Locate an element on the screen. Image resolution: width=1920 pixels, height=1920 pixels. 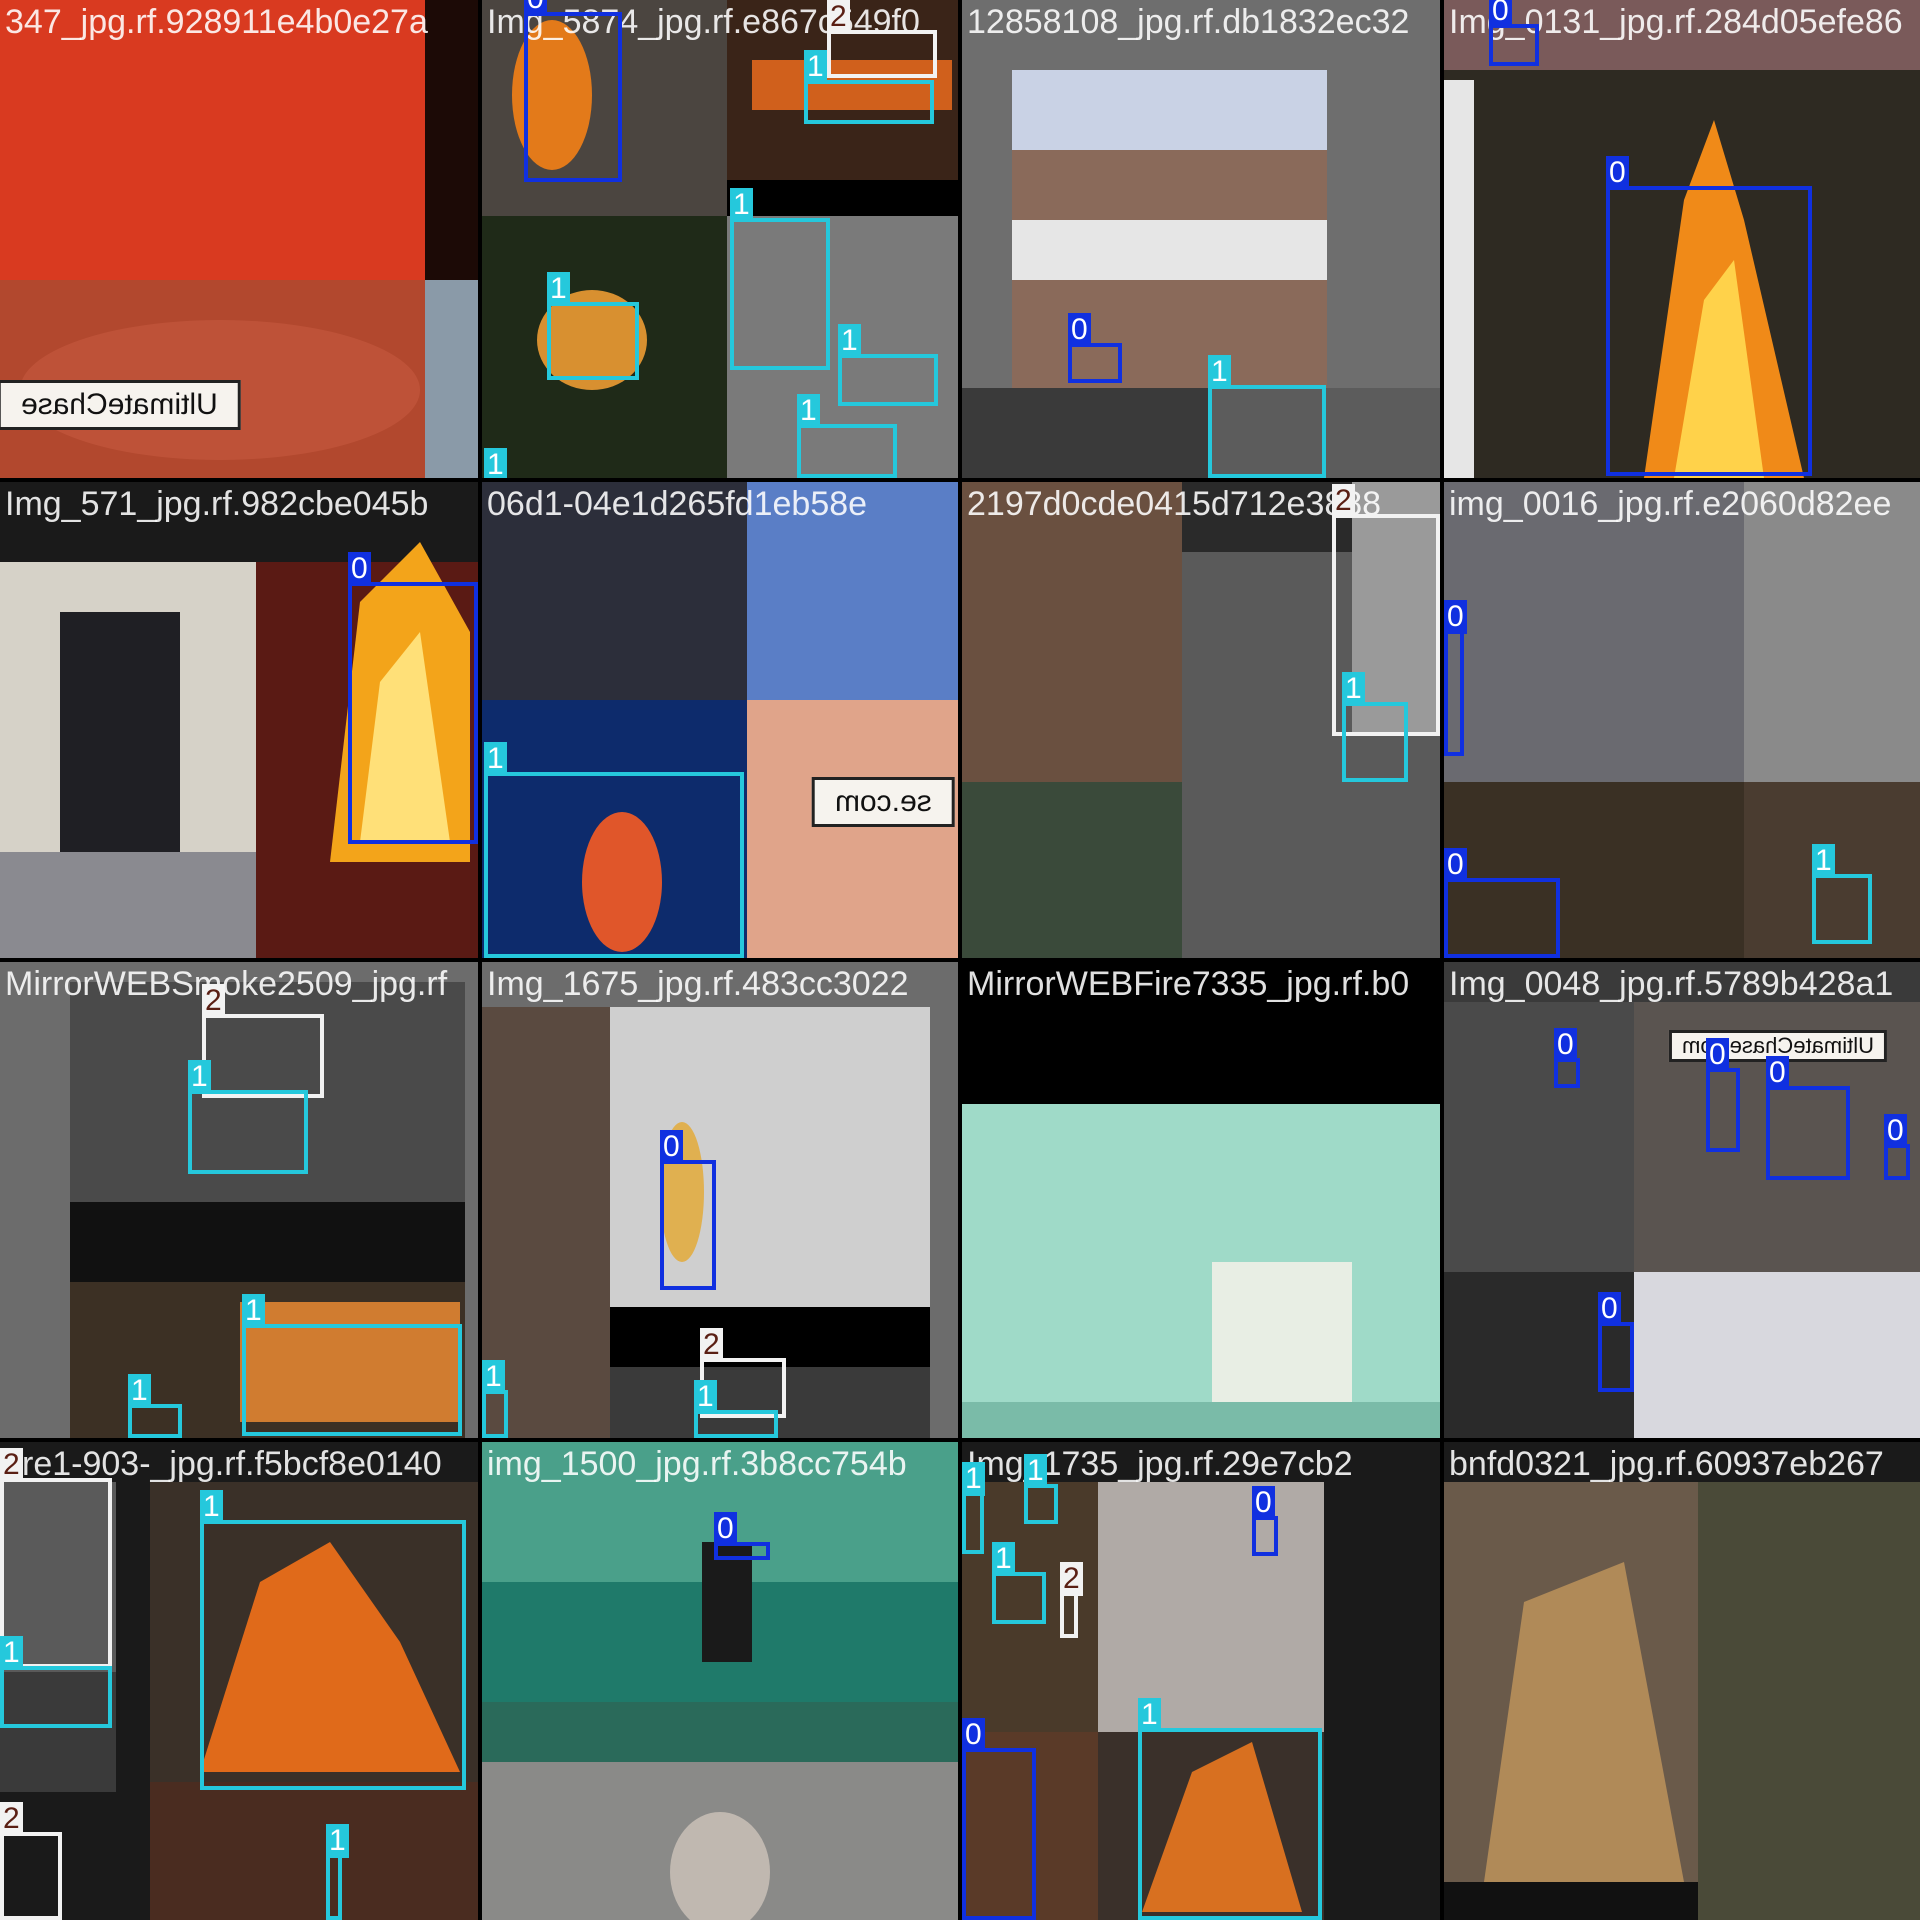
tile-title: Img_571_jpg.rf.982cbe045b is located at coordinates (217, 504).